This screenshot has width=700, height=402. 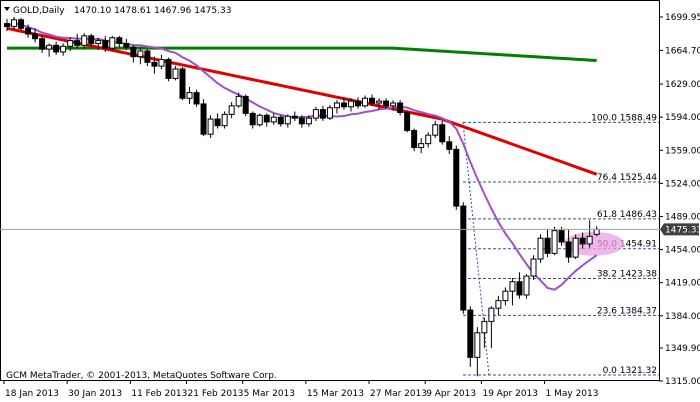 What do you see at coordinates (682, 51) in the screenshot?
I see `y-tick-label: 1664.70` at bounding box center [682, 51].